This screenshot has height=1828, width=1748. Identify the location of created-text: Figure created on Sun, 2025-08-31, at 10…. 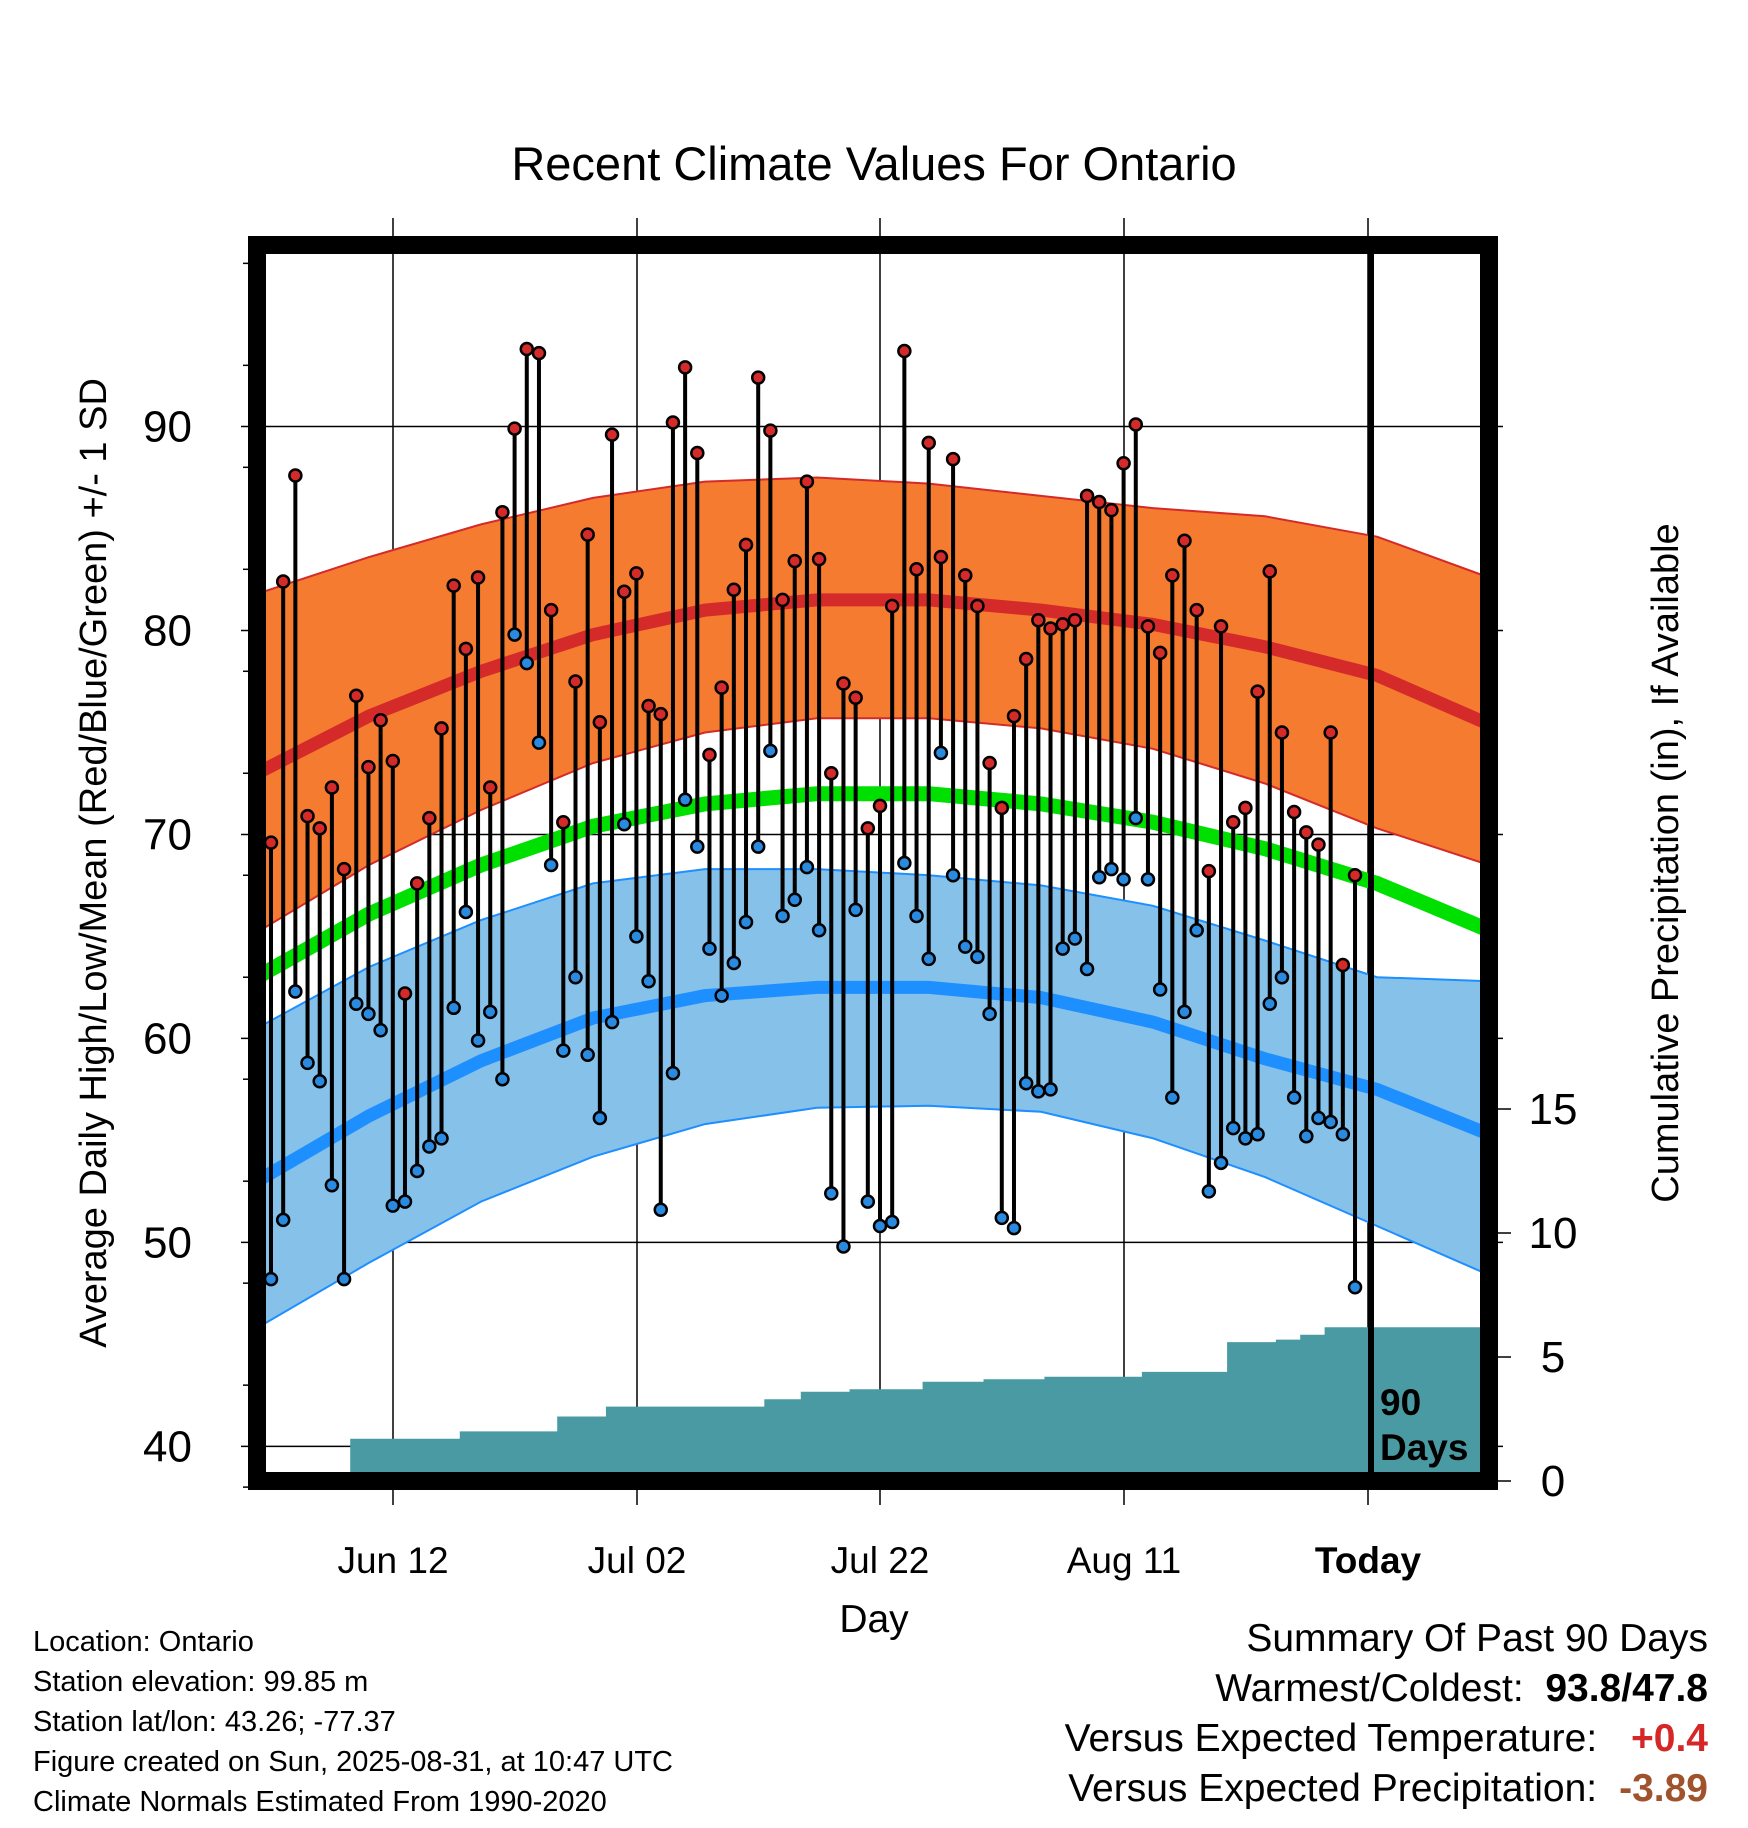
(353, 1762).